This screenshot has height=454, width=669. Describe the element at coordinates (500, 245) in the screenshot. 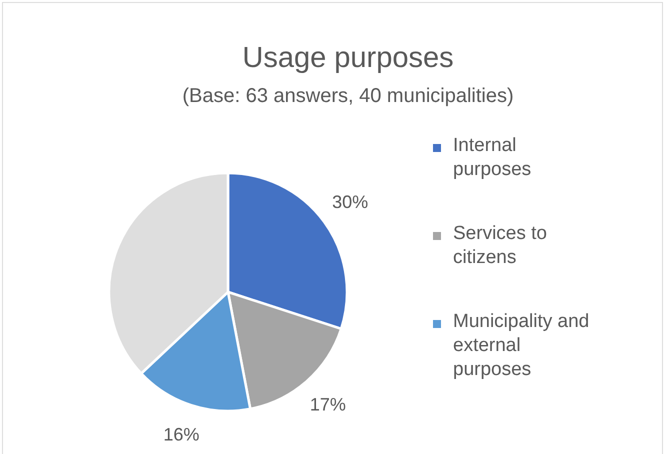

I see `legend-label: Services to citizens` at that location.